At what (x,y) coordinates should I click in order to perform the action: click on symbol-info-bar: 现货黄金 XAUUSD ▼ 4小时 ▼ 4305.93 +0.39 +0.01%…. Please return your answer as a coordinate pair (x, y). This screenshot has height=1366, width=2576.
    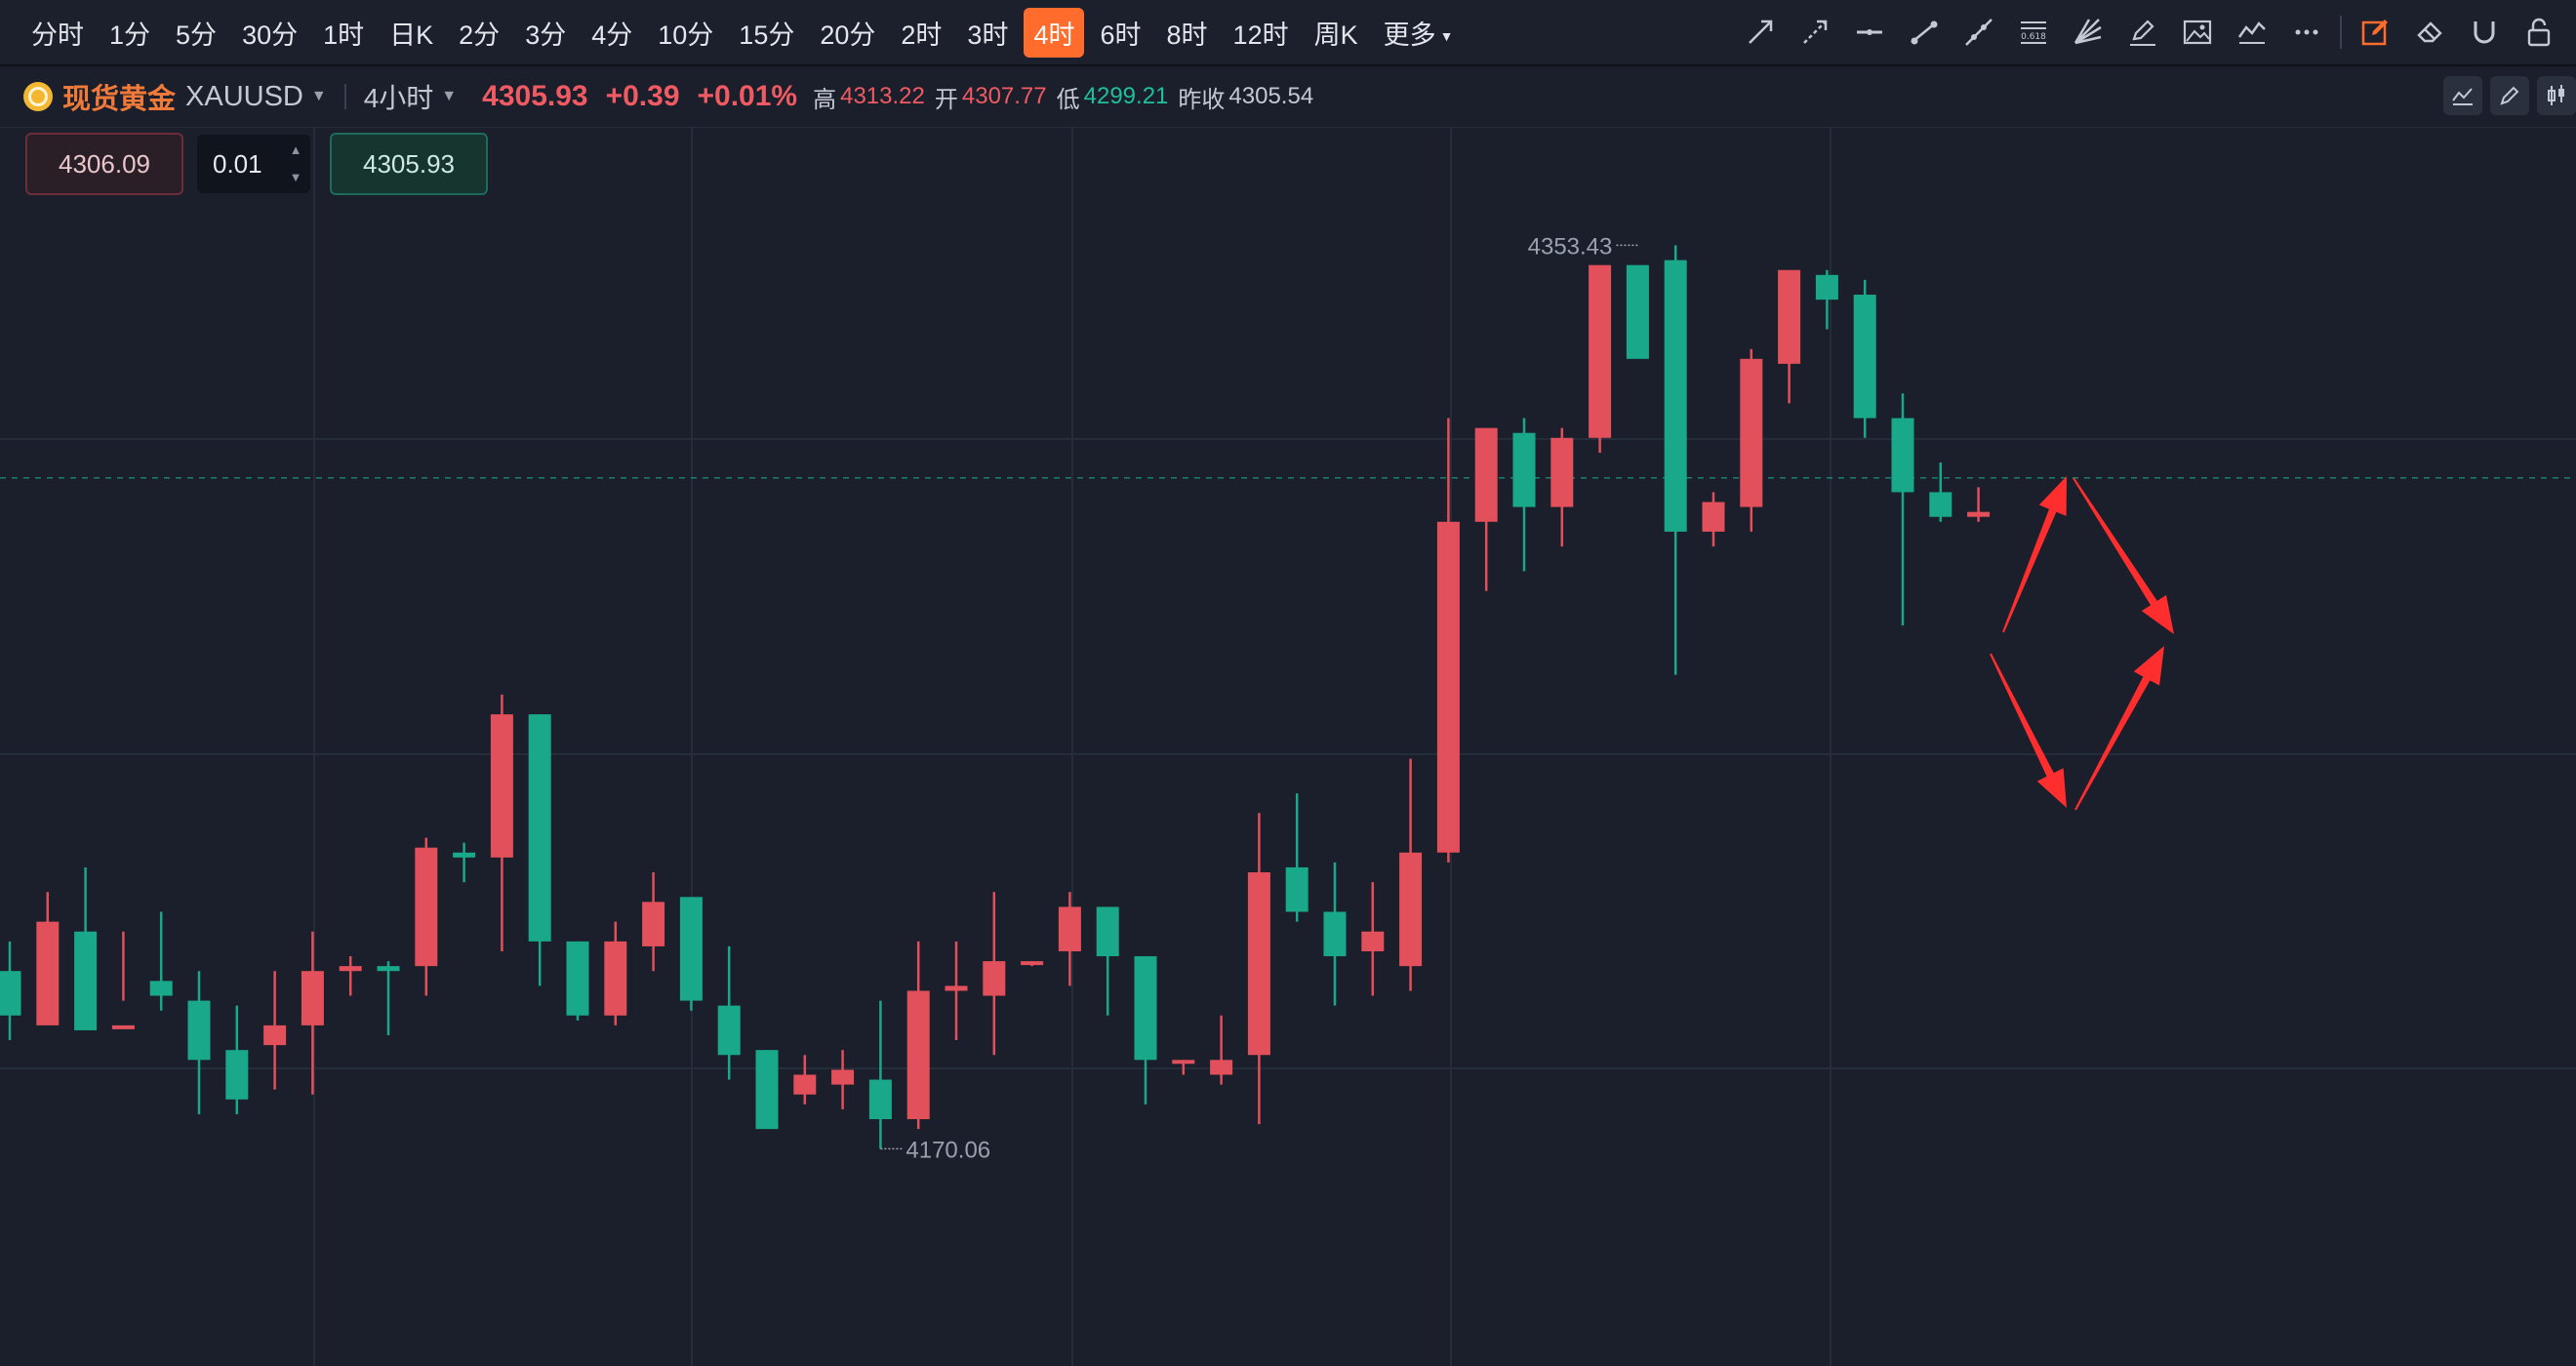
    Looking at the image, I should click on (1288, 97).